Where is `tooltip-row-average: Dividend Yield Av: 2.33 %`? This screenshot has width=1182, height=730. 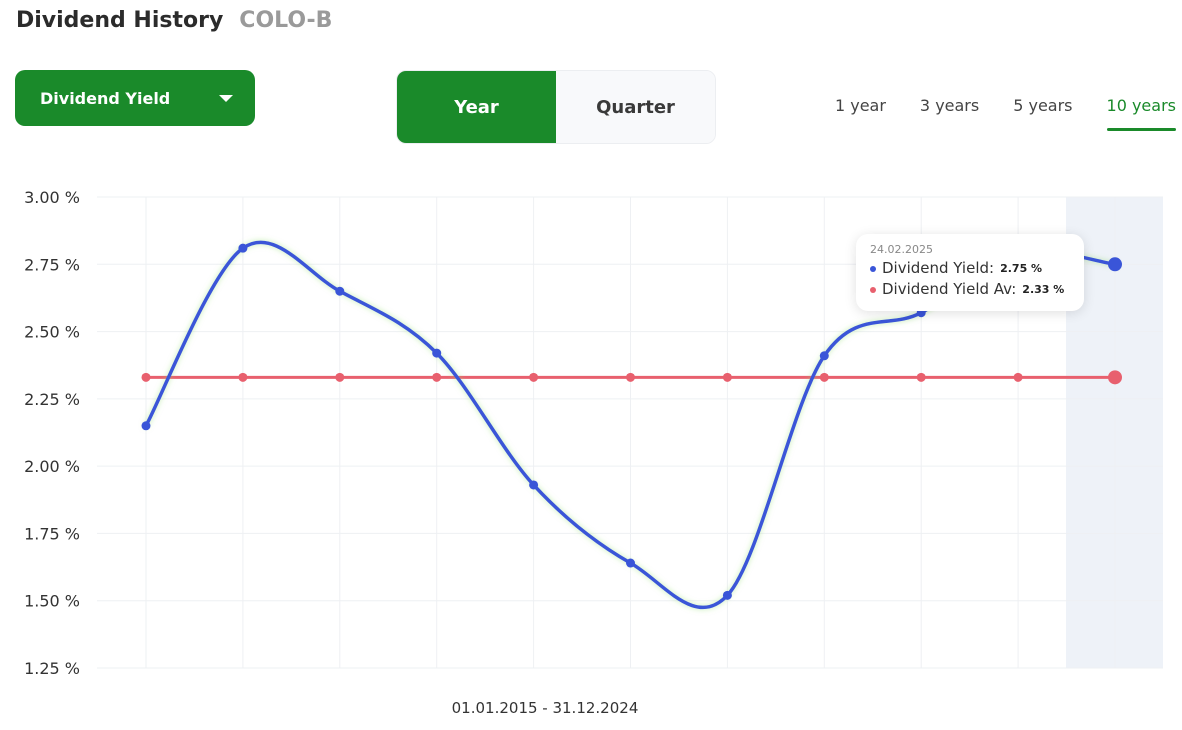
tooltip-row-average: Dividend Yield Av: 2.33 % is located at coordinates (970, 289).